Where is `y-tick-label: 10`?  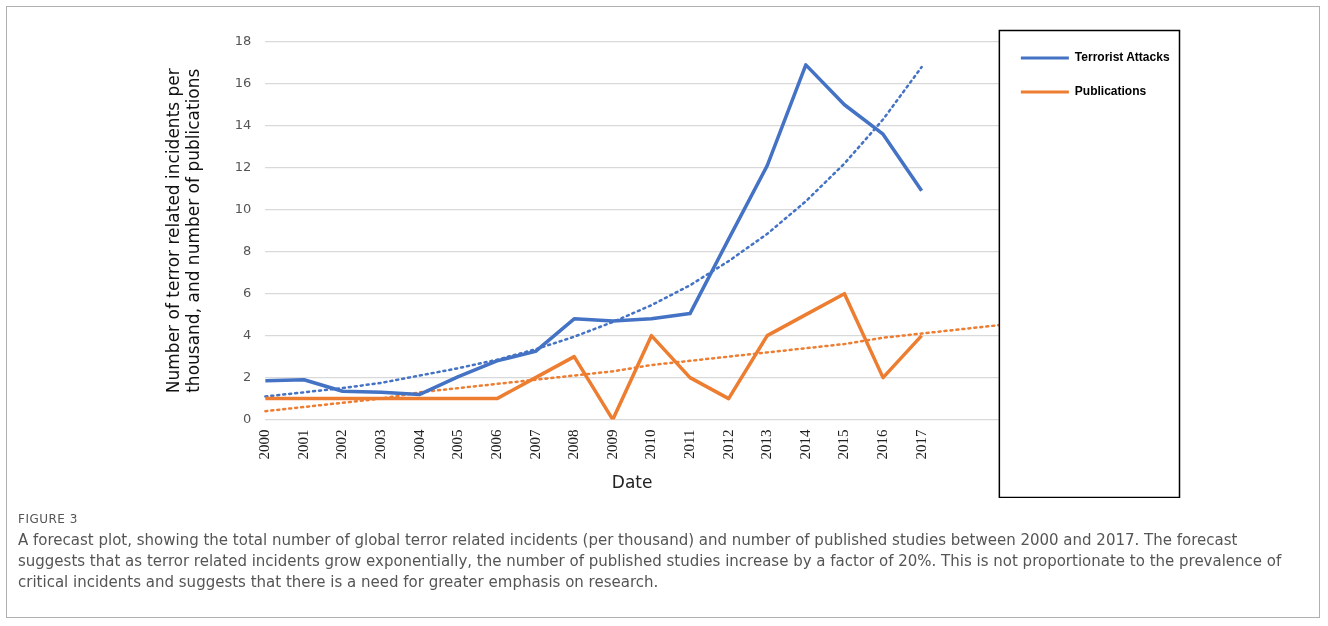 y-tick-label: 10 is located at coordinates (243, 209).